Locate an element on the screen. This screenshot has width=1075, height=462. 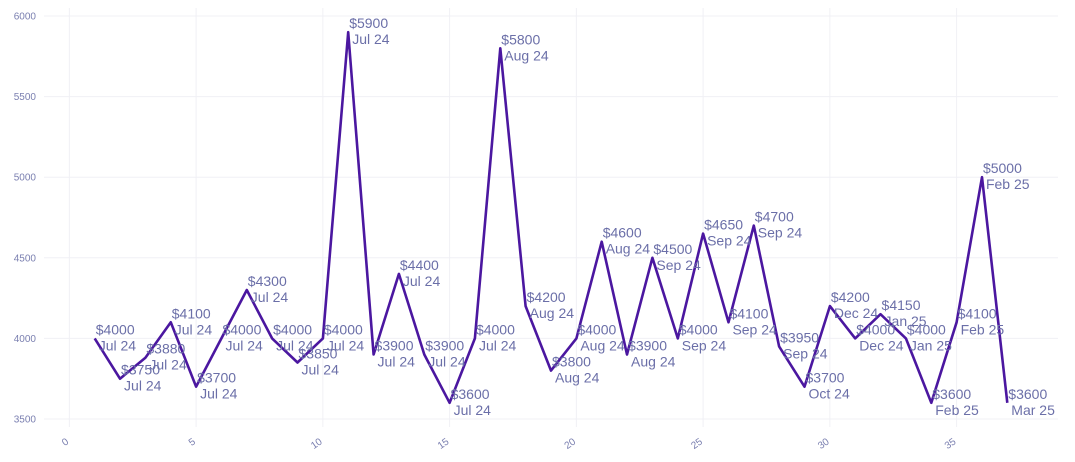
data-label: $3600 Jul 24 is located at coordinates (471, 402).